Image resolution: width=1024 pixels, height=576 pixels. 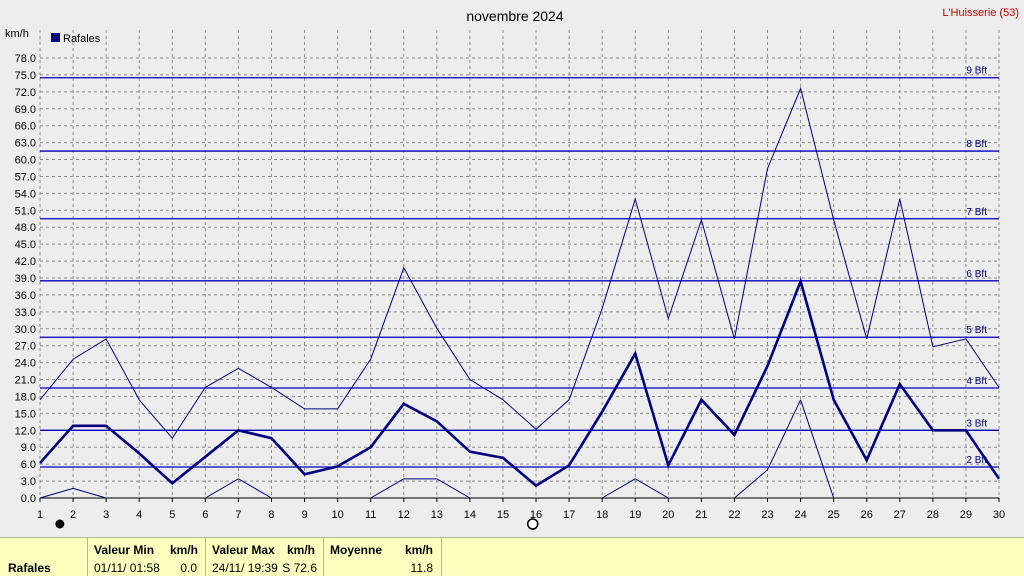 What do you see at coordinates (106, 515) in the screenshot?
I see `x-tick-label: 3` at bounding box center [106, 515].